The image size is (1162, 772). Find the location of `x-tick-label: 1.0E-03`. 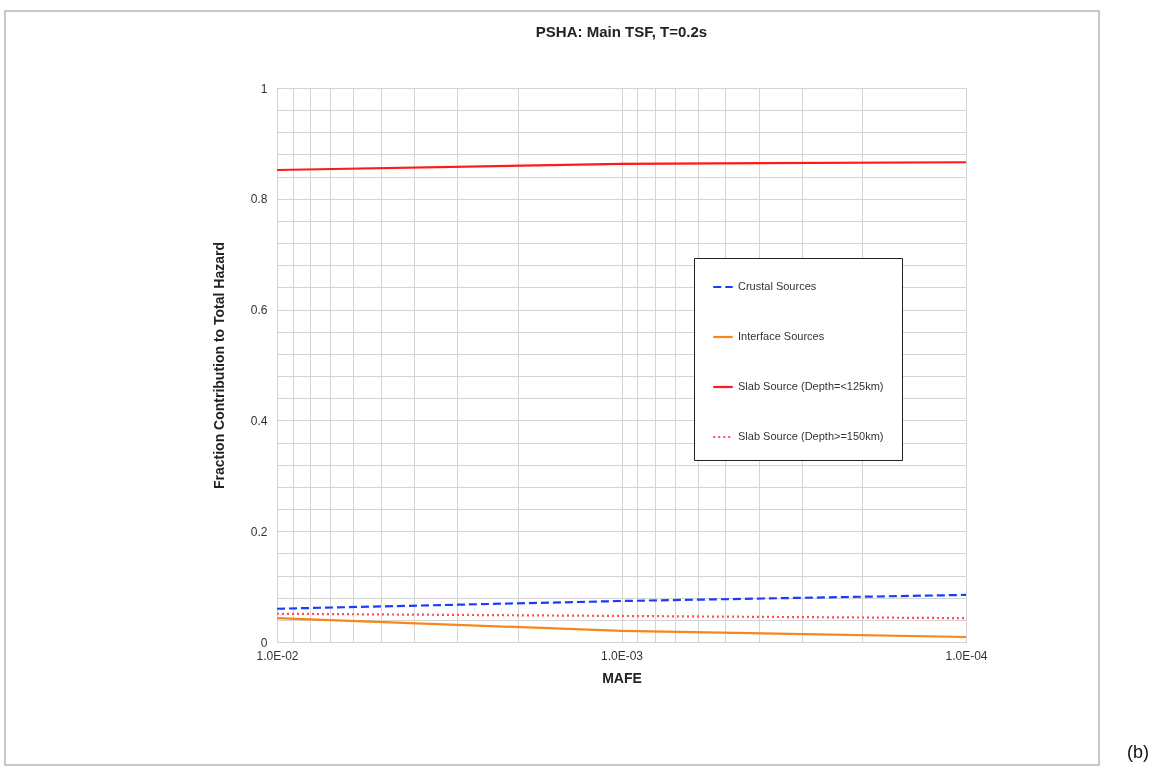

x-tick-label: 1.0E-03 is located at coordinates (622, 655).